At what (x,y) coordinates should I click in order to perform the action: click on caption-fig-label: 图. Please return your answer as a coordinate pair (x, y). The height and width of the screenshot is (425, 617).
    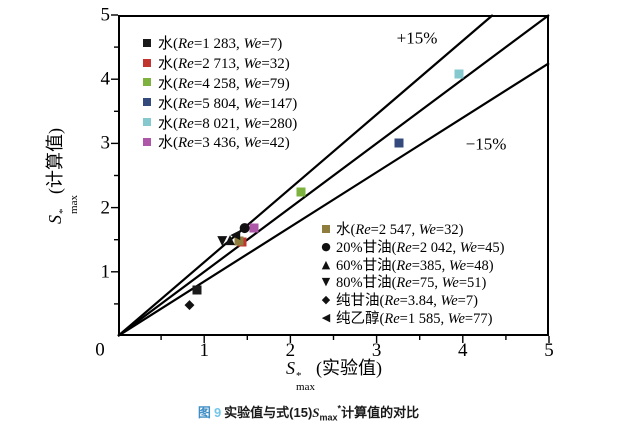
    Looking at the image, I should click on (204, 412).